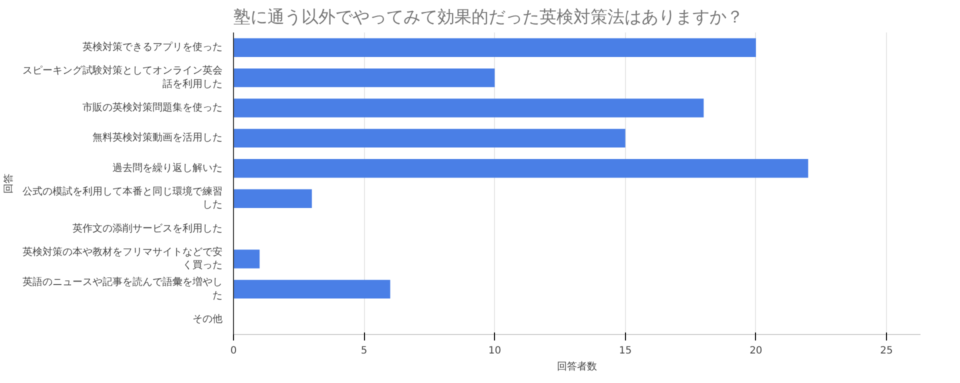 The width and height of the screenshot is (960, 383). I want to click on y-axis-title: 回答, so click(8, 184).